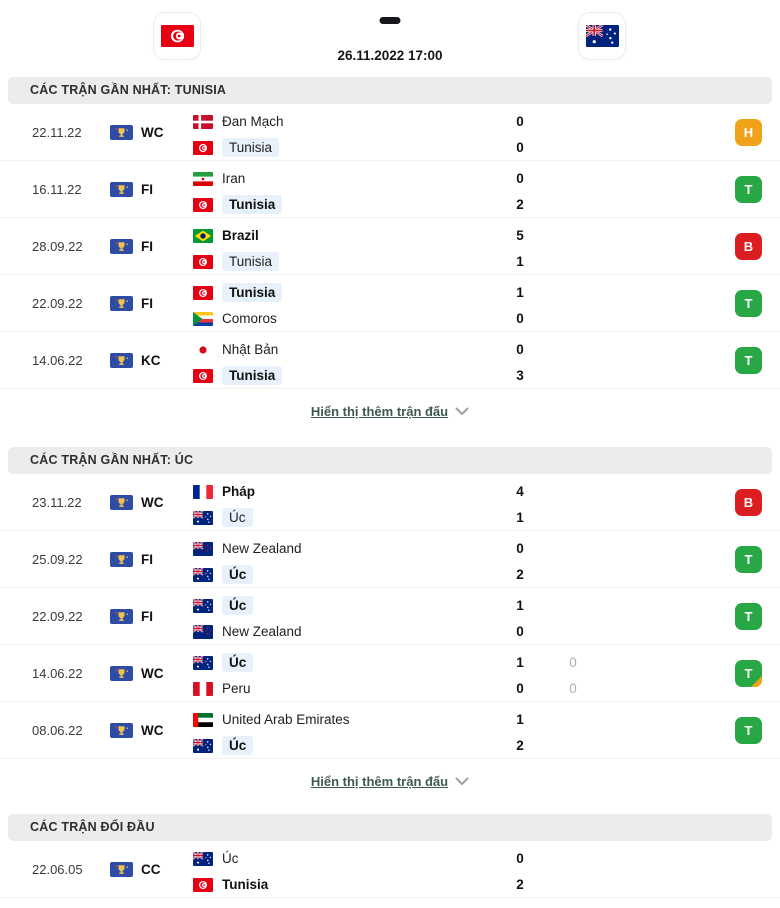 The width and height of the screenshot is (780, 908). What do you see at coordinates (390, 303) in the screenshot?
I see `match-row: 22.09.22 FI Tunisia Comoros 1 0 T` at bounding box center [390, 303].